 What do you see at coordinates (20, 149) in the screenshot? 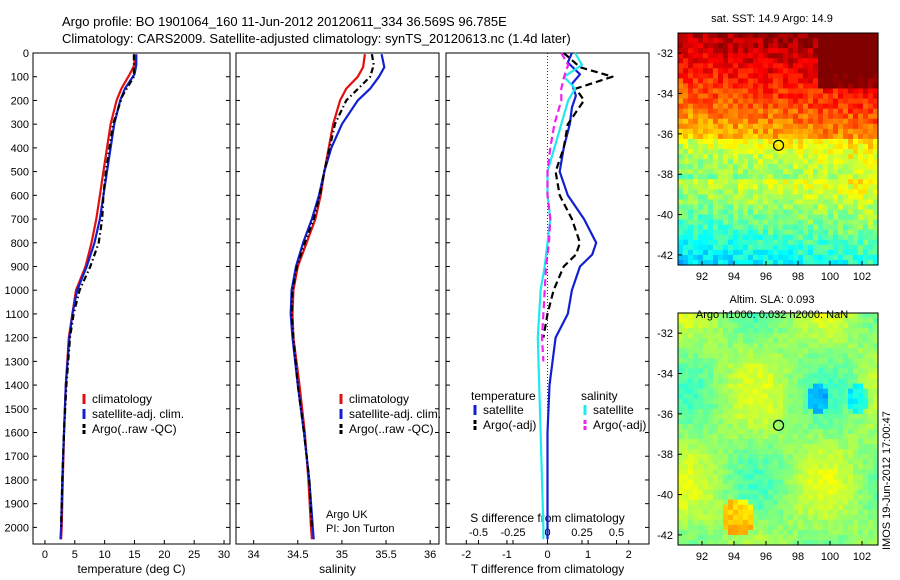
I see `y-tick-label: 400` at bounding box center [20, 149].